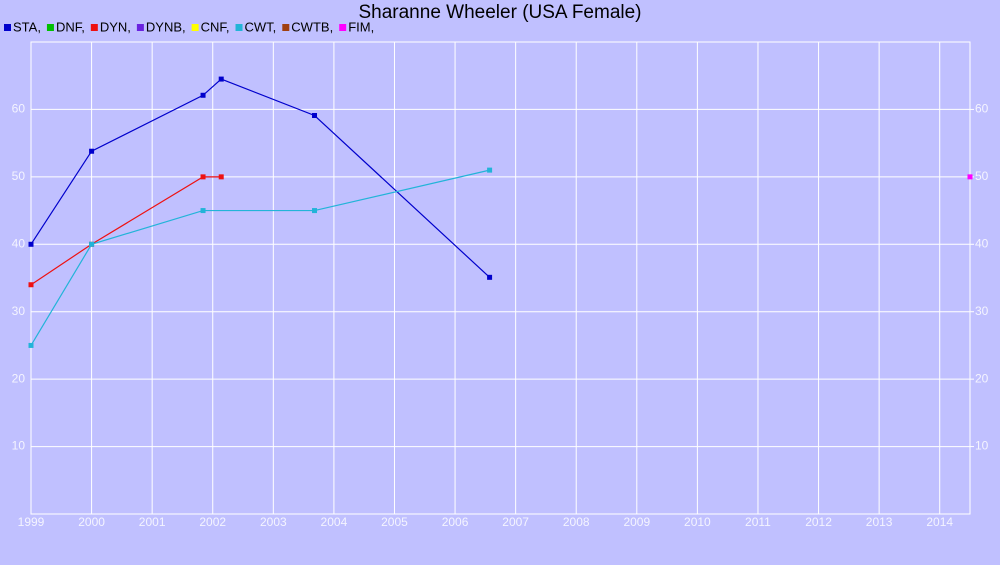 The image size is (1000, 565). Describe the element at coordinates (982, 109) in the screenshot. I see `y2-tick-label: 60` at that location.